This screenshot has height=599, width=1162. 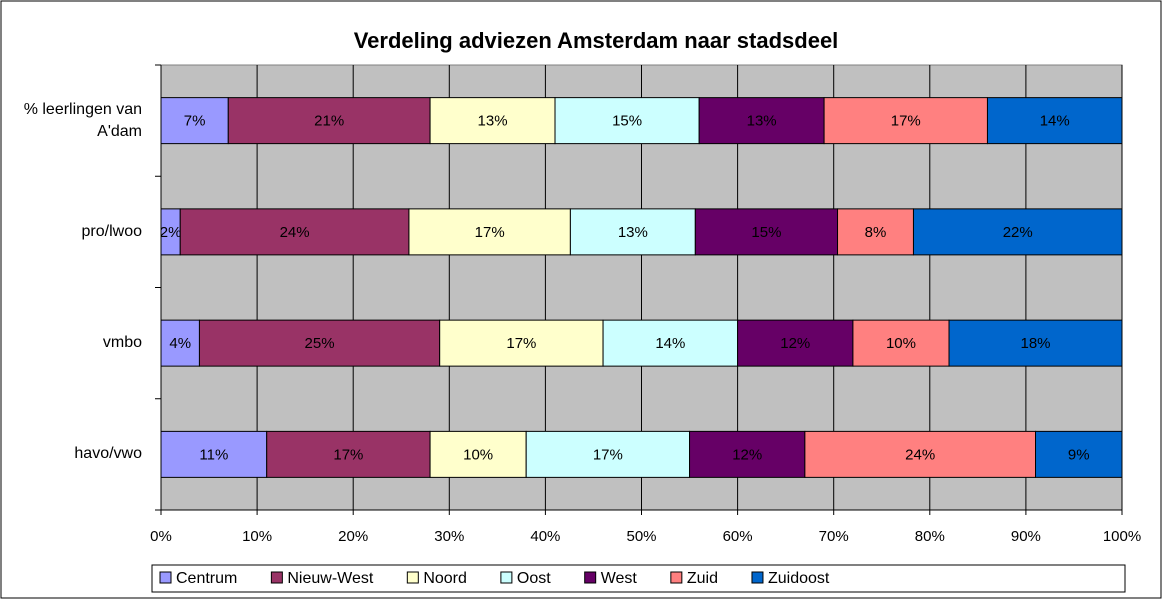 I want to click on data-label: 18%, so click(x=1035, y=343).